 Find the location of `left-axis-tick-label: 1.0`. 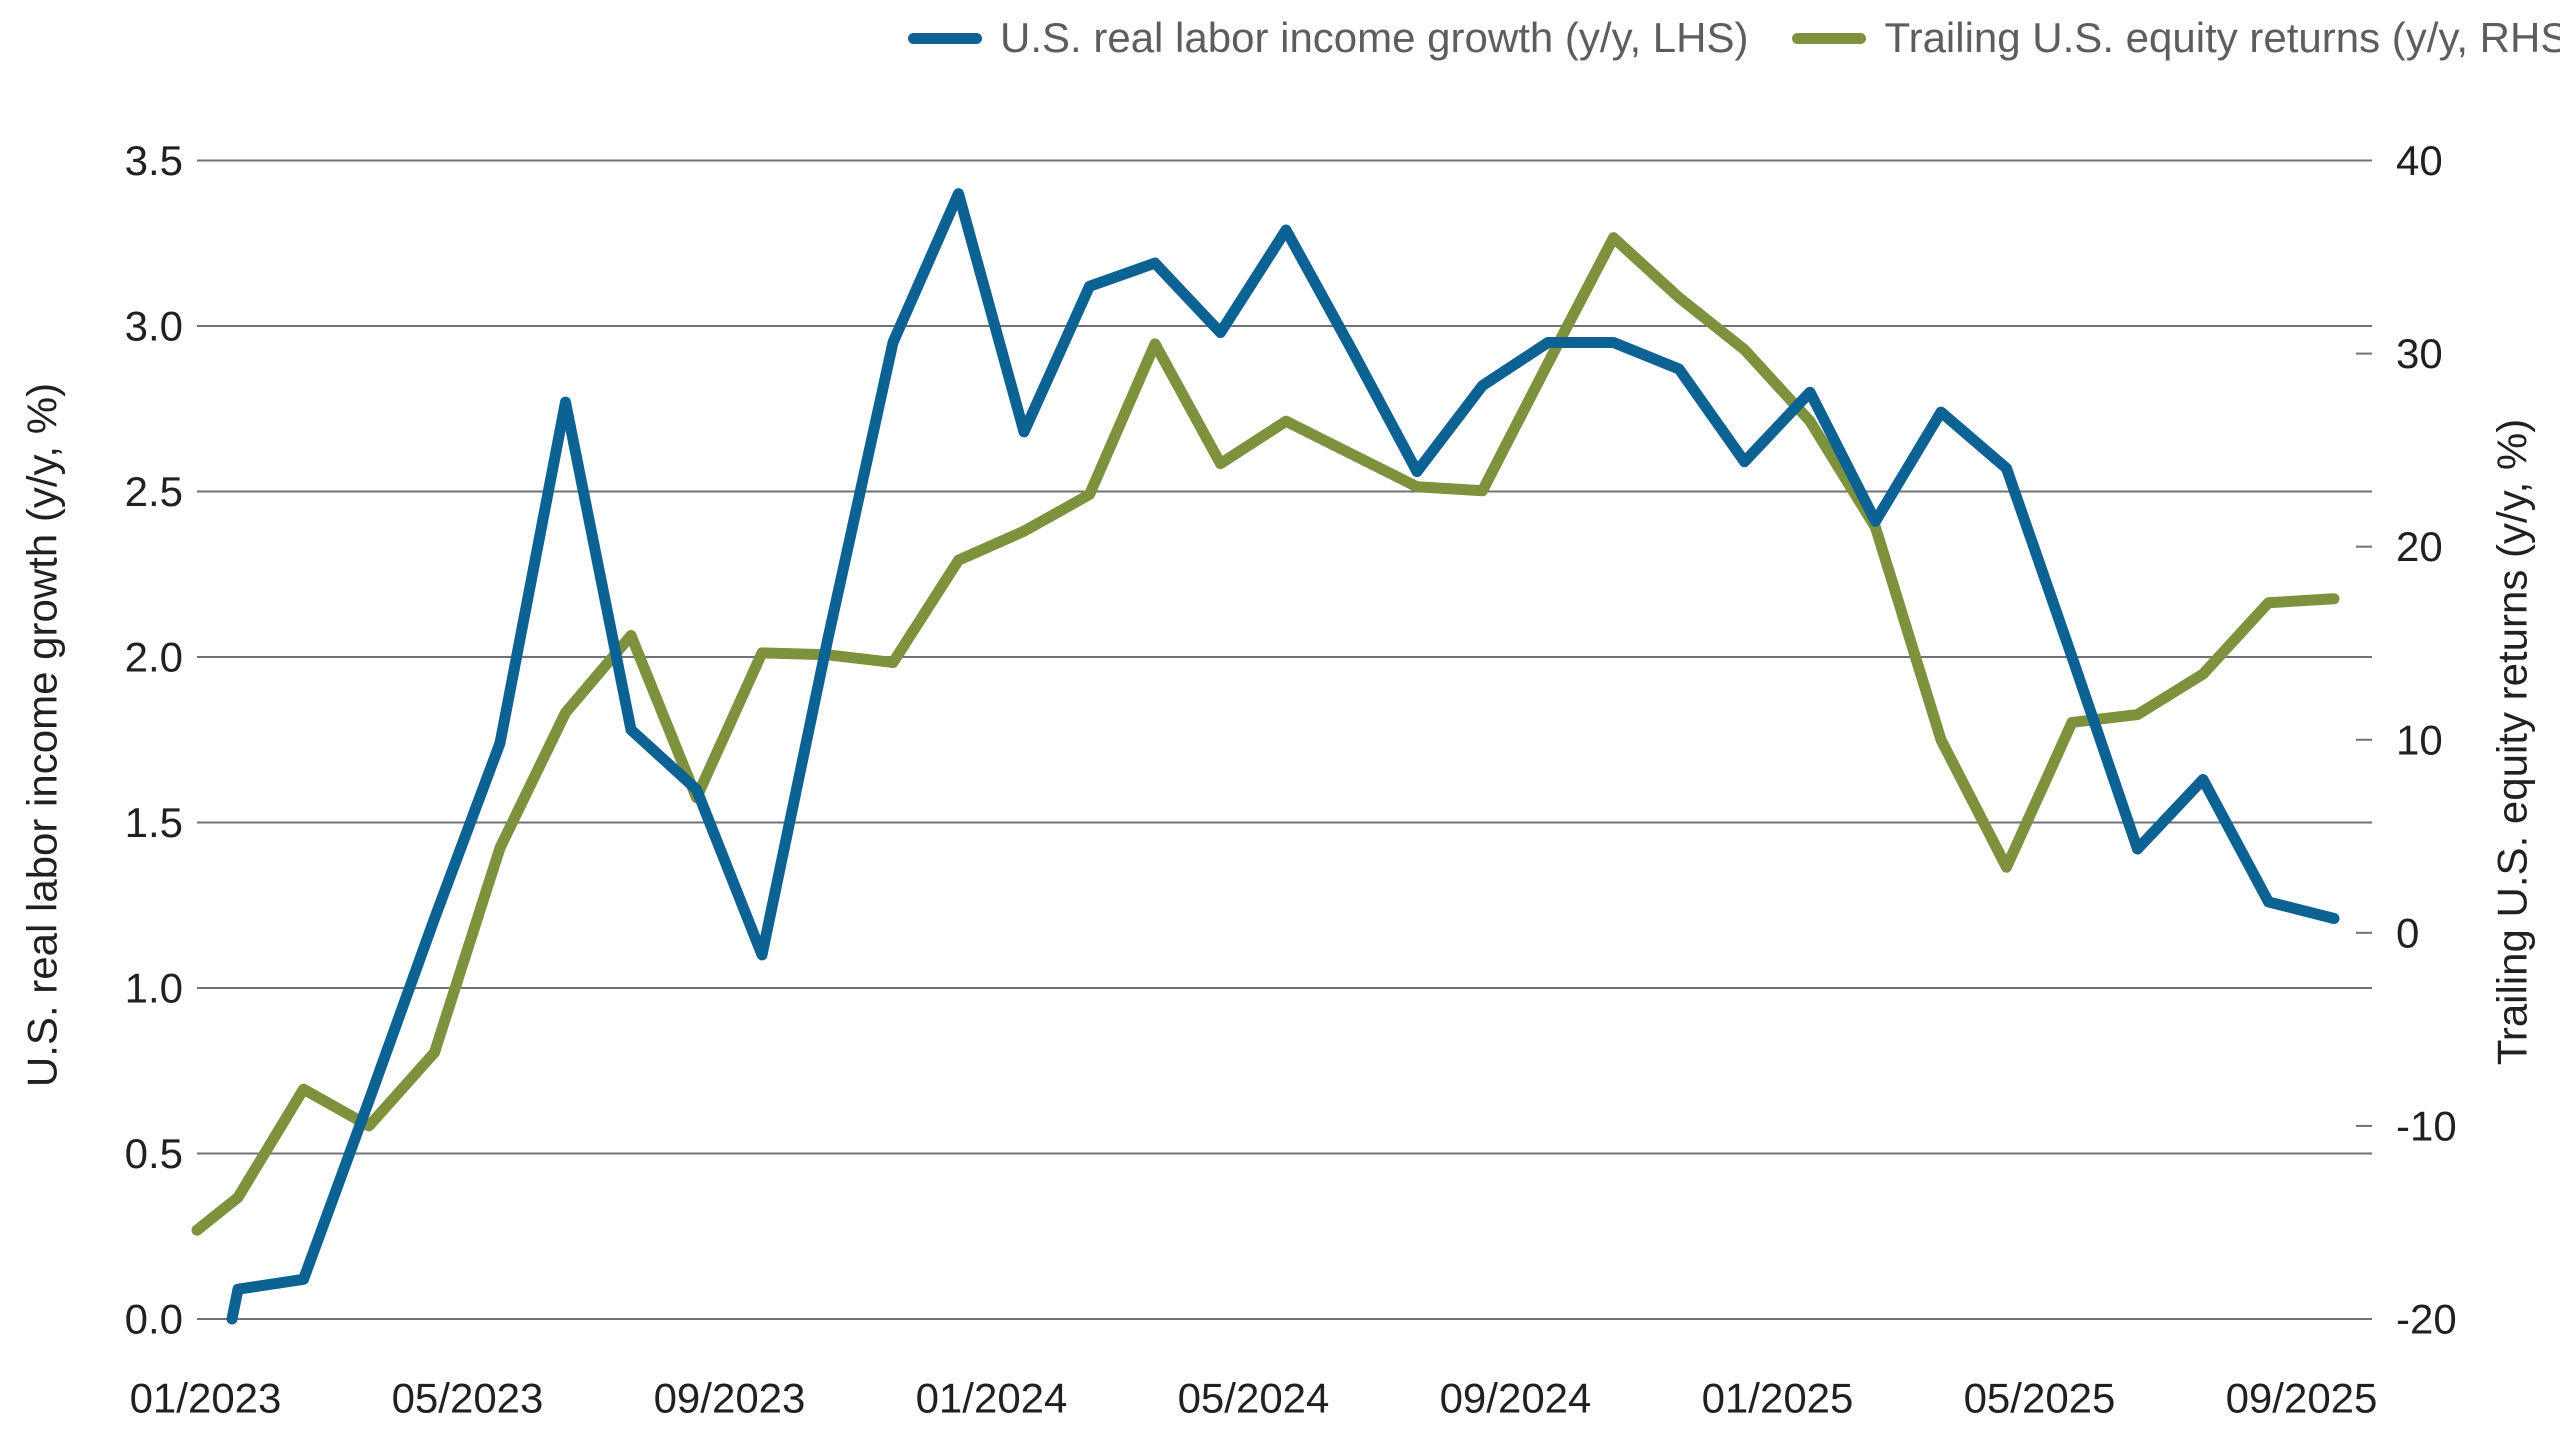

left-axis-tick-label: 1.0 is located at coordinates (154, 988).